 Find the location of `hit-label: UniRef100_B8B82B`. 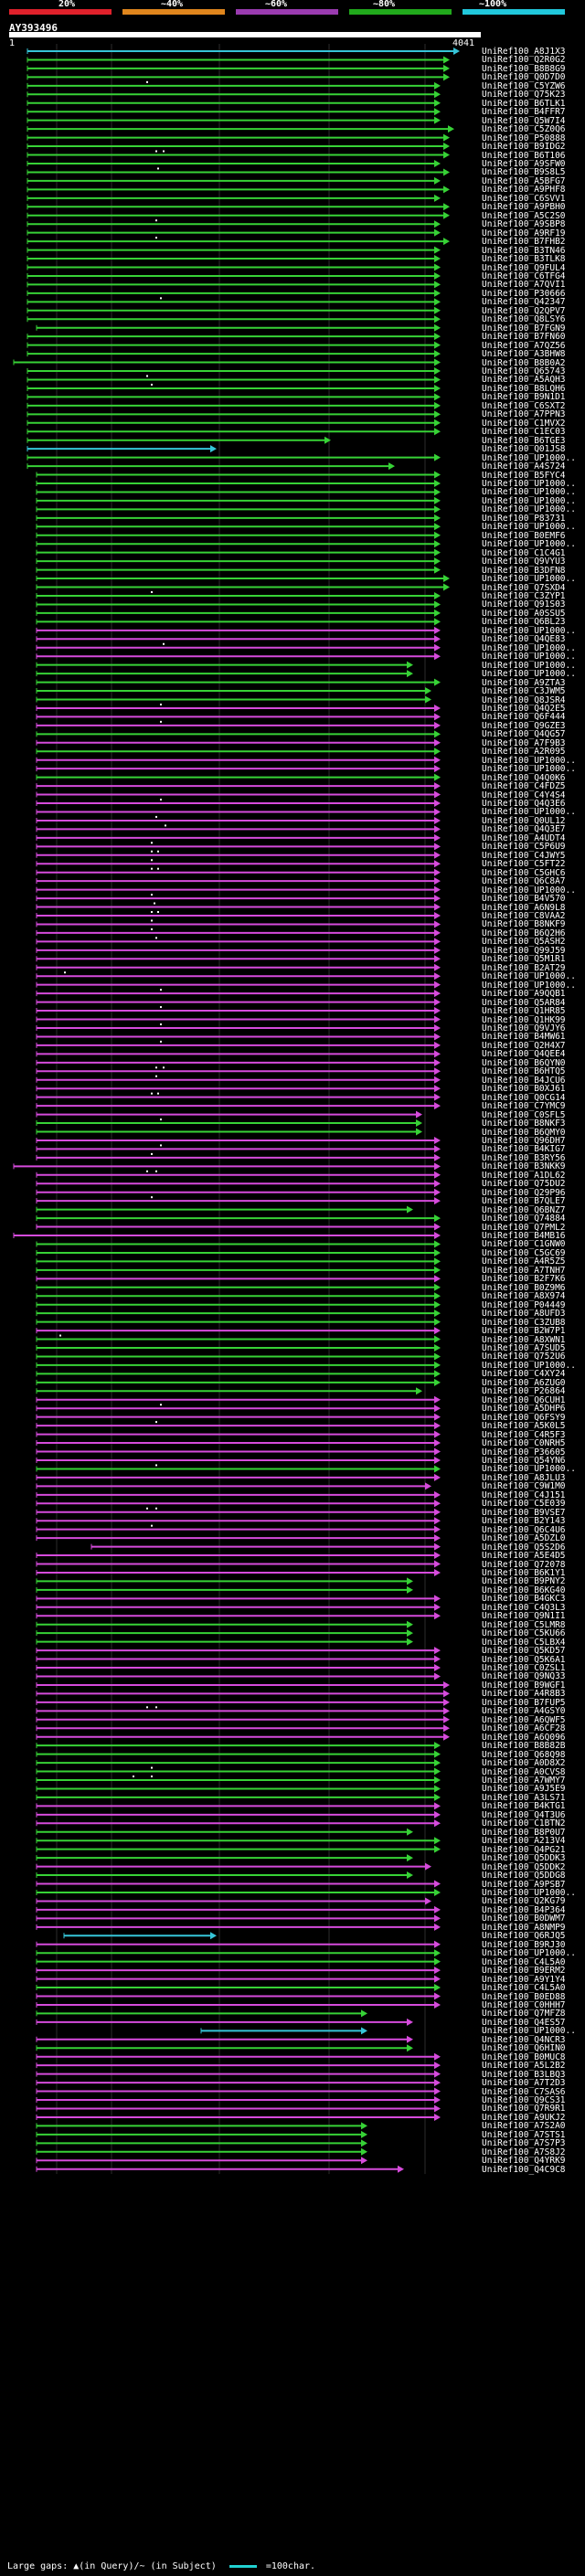

hit-label: UniRef100_B8B82B is located at coordinates (524, 1746).